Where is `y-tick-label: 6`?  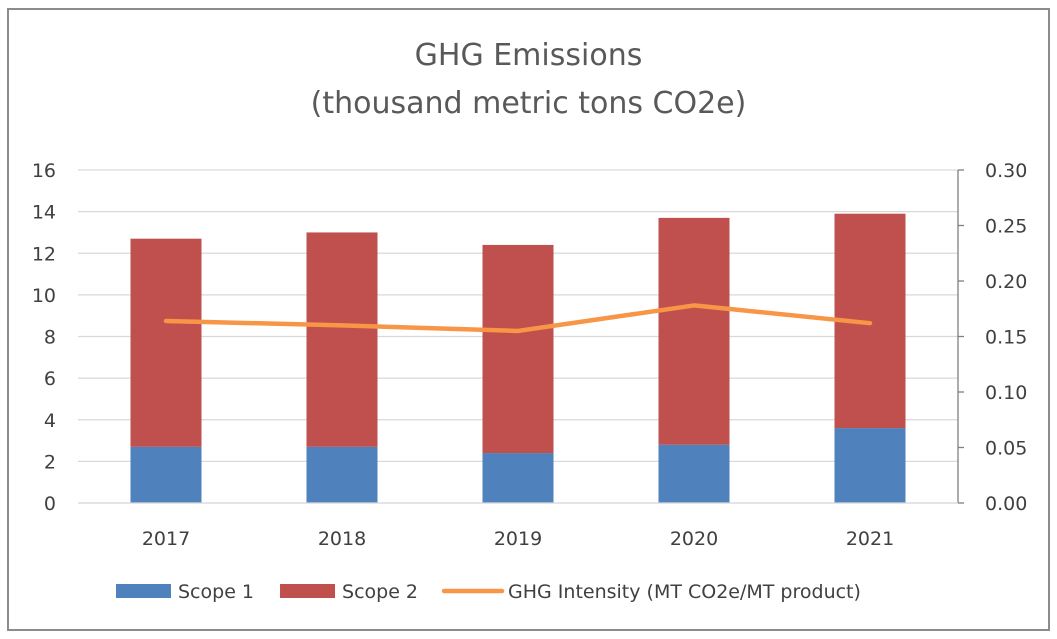
y-tick-label: 6 is located at coordinates (50, 379).